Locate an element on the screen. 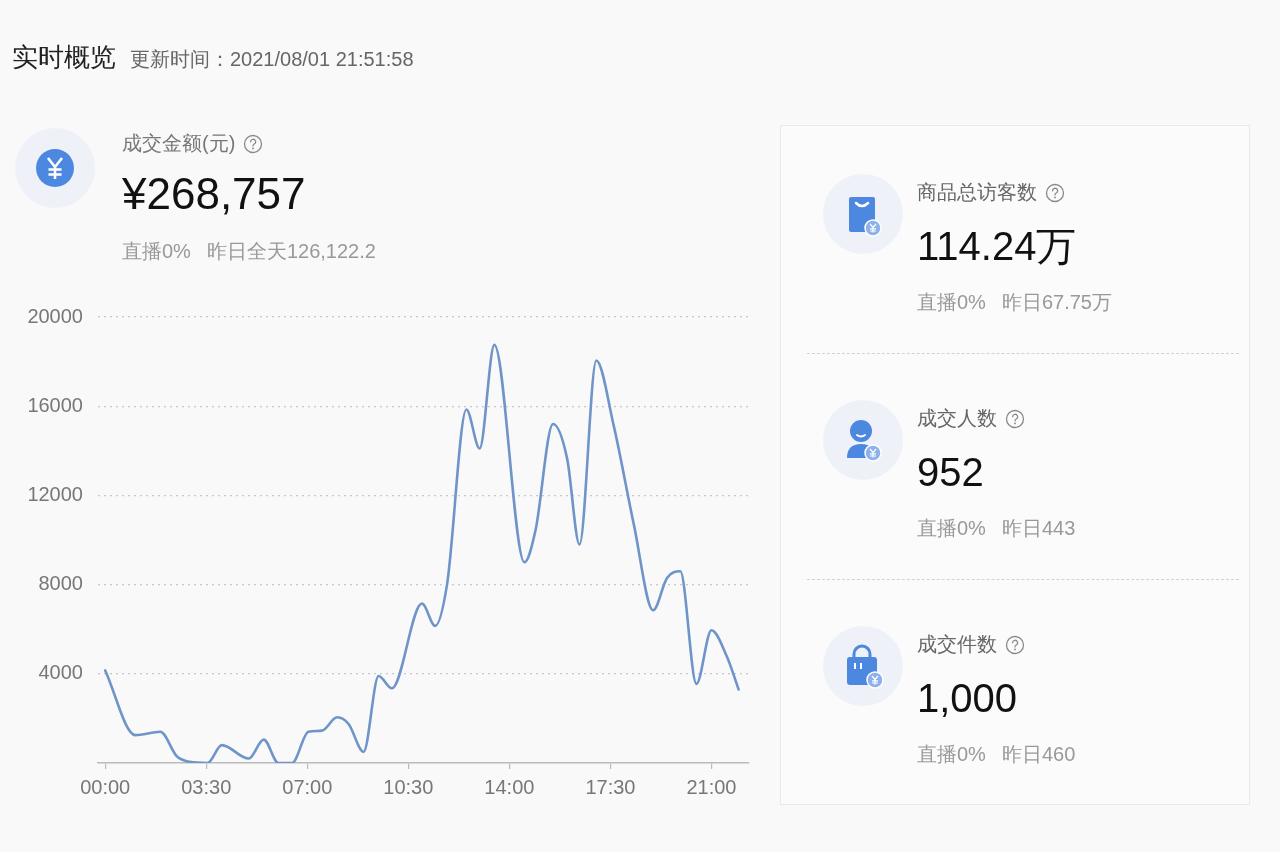 The image size is (1280, 852). y-tick-label: 12000 is located at coordinates (55, 493).